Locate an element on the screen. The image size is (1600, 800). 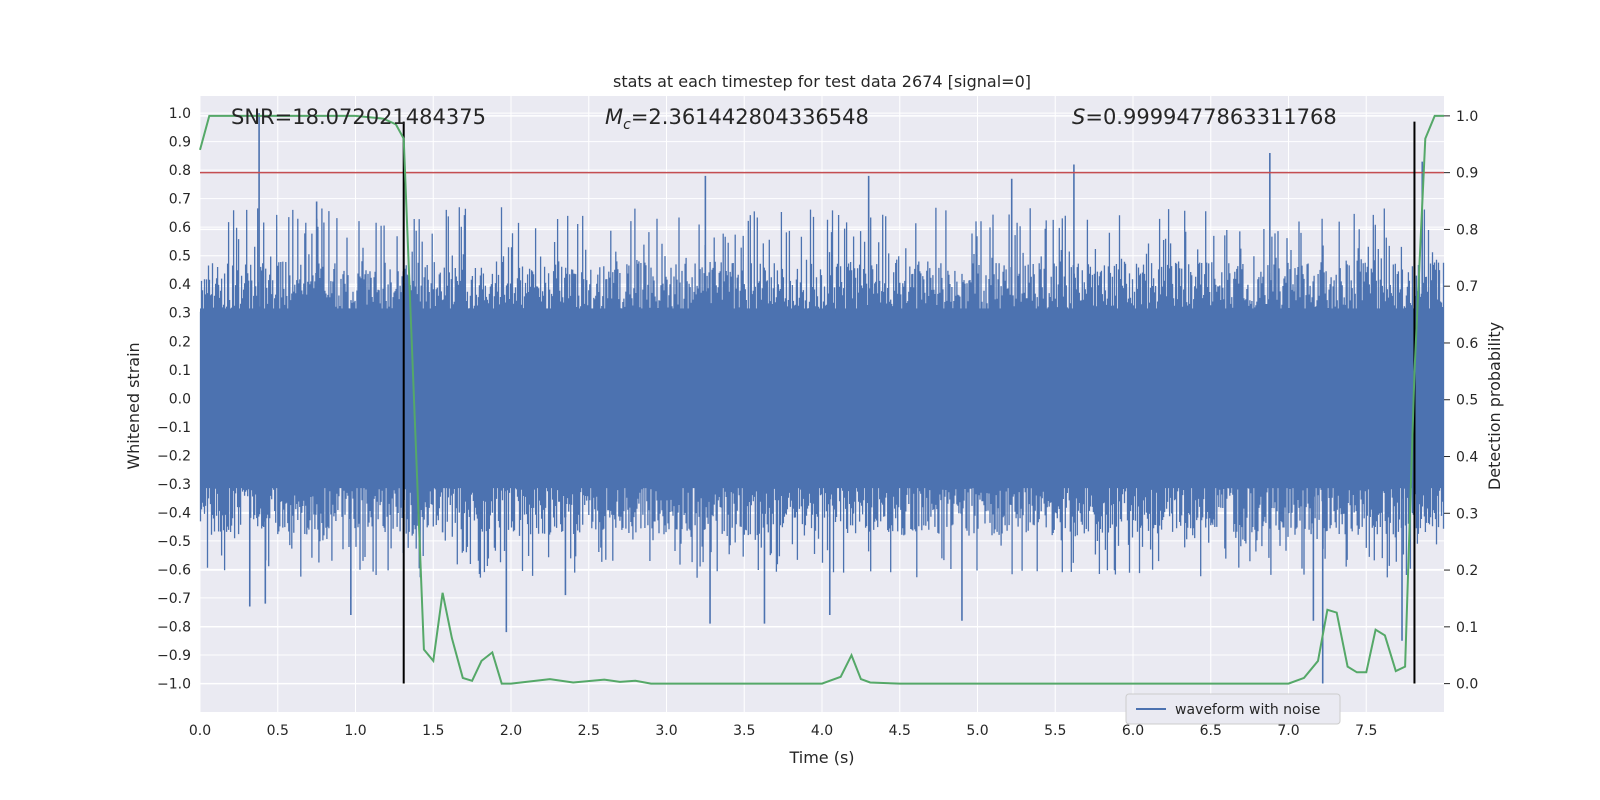
x-tick-label: 5.5 is located at coordinates (1055, 731).